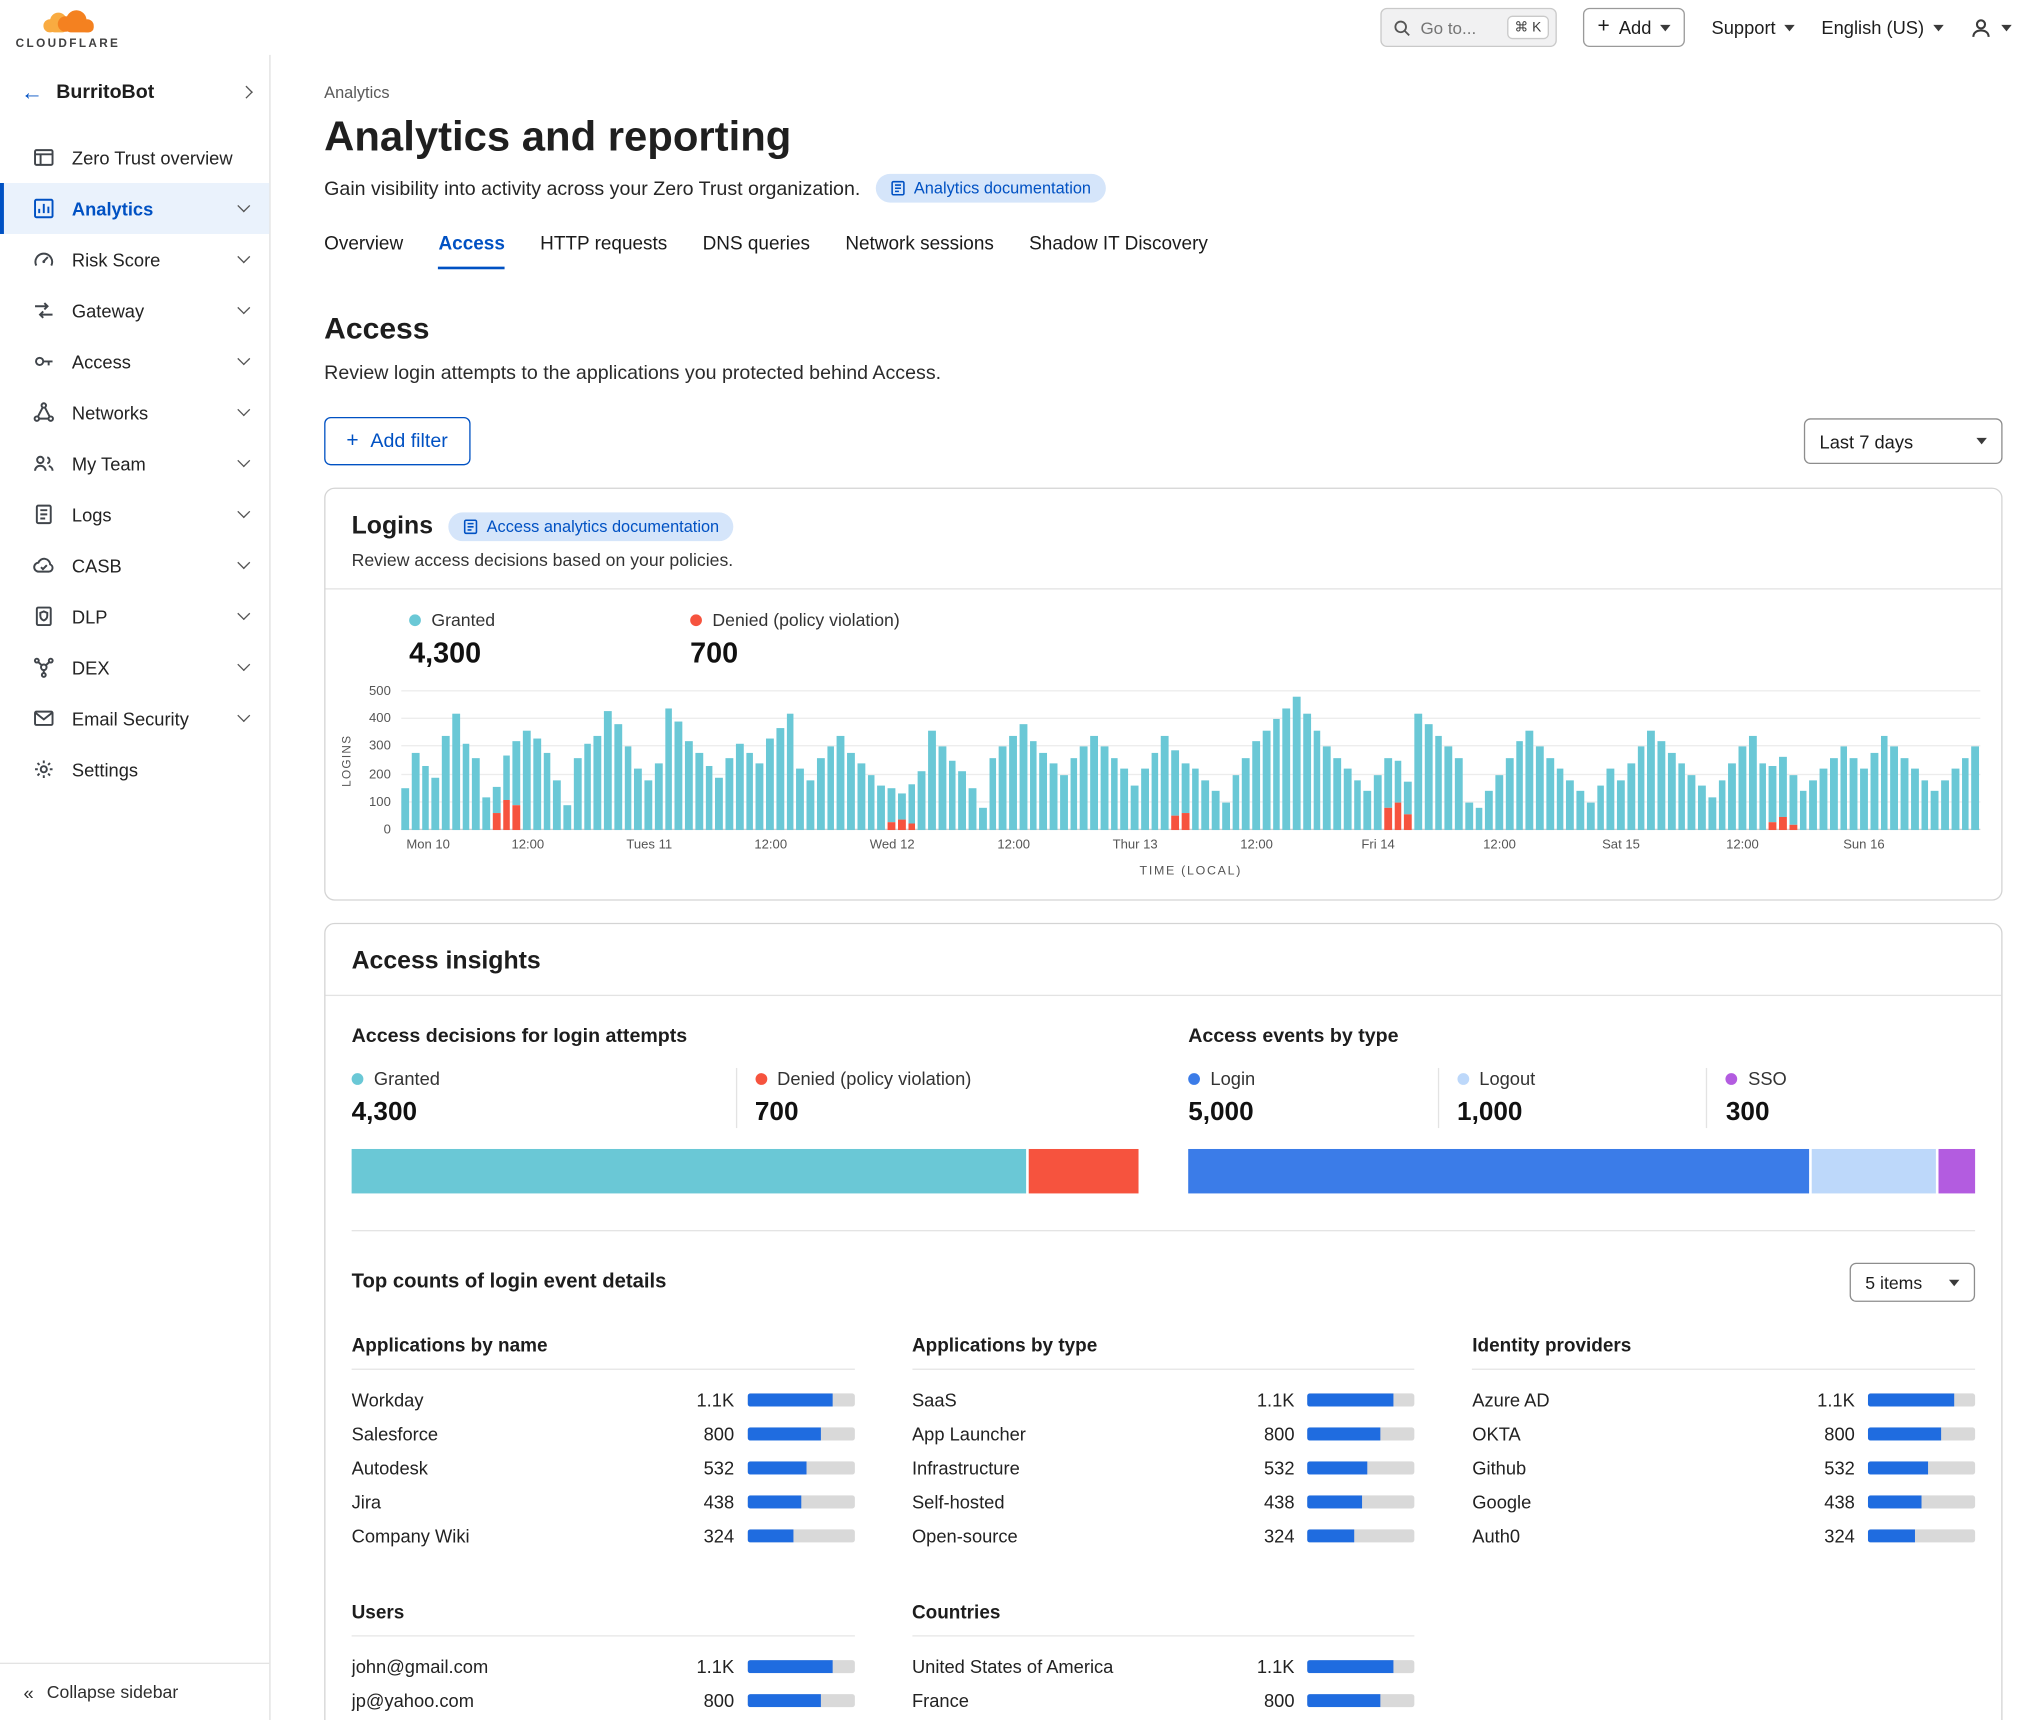  Describe the element at coordinates (558, 136) in the screenshot. I see `page-title: Analytics and reporting` at that location.